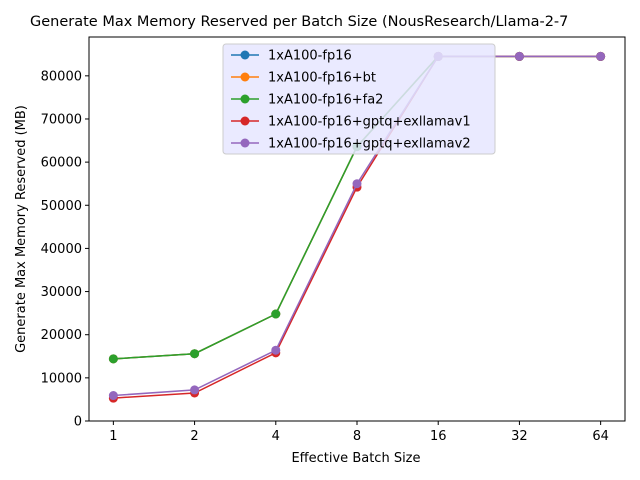 Image resolution: width=640 pixels, height=480 pixels. I want to click on legend-entry: 1xA100-fp16, so click(291, 56).